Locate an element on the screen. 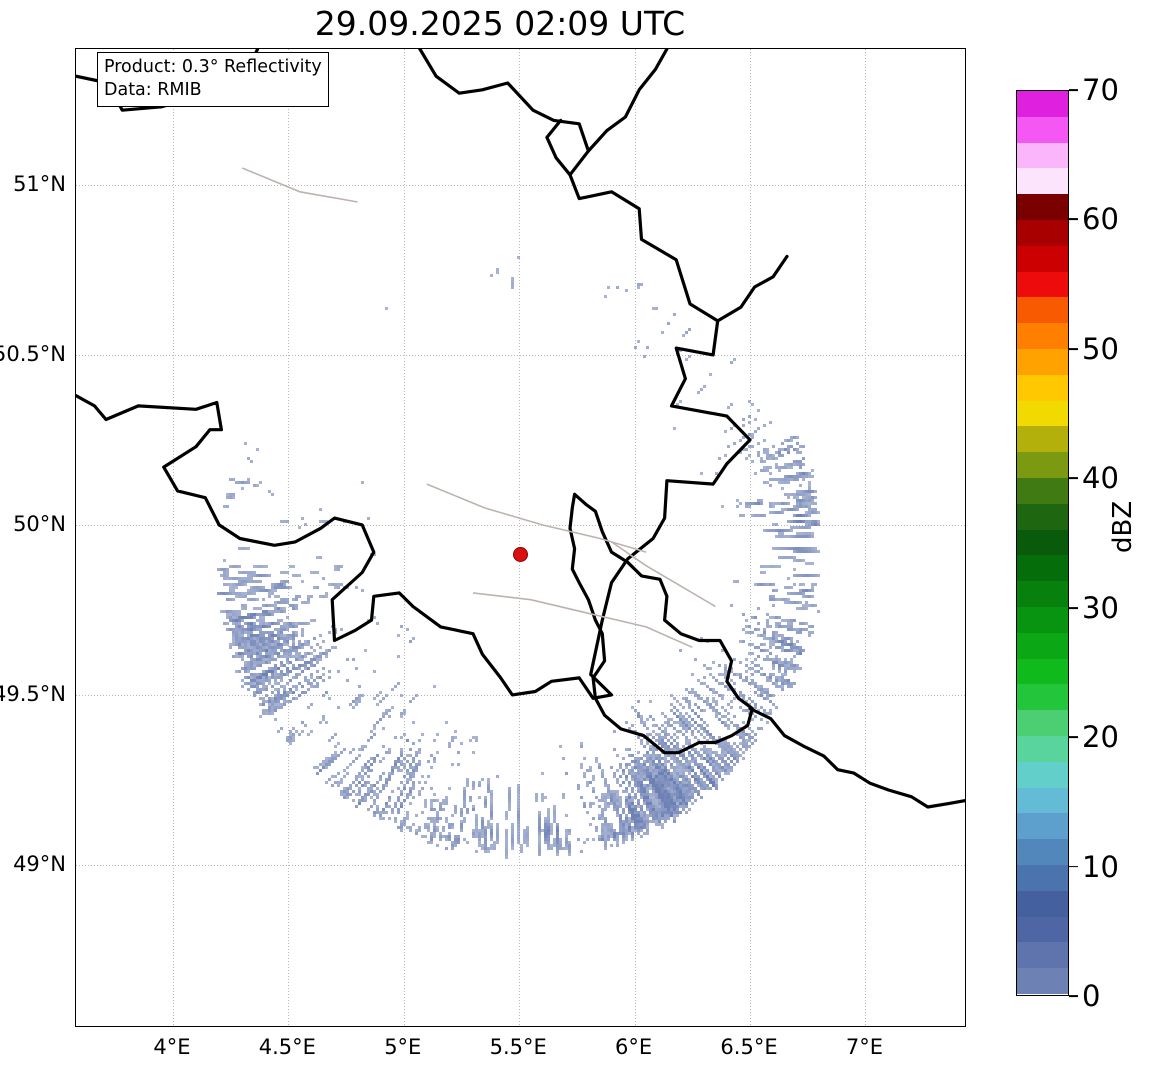 The height and width of the screenshot is (1081, 1157). longitude-tick-5: 6.5°E is located at coordinates (749, 1047).